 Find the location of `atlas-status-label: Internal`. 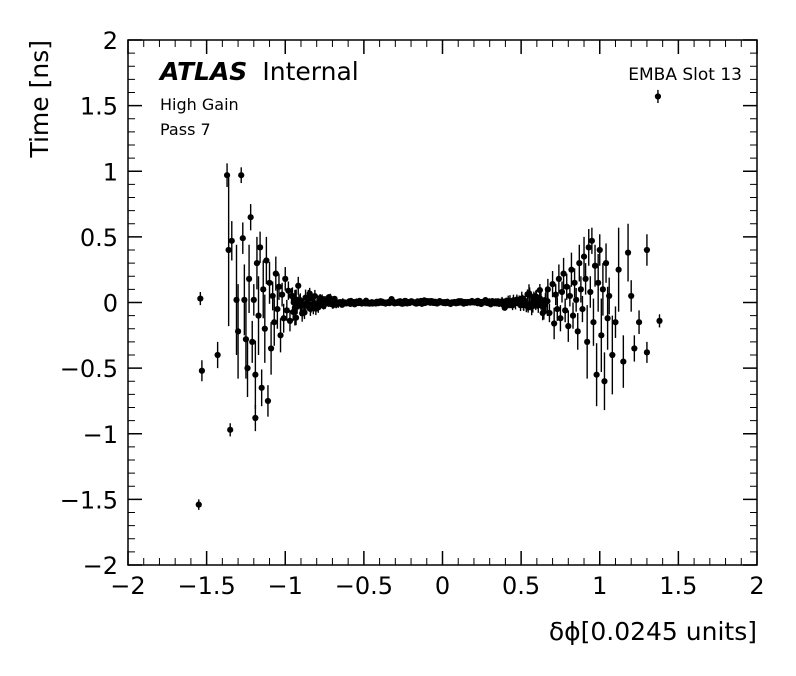

atlas-status-label: Internal is located at coordinates (310, 71).